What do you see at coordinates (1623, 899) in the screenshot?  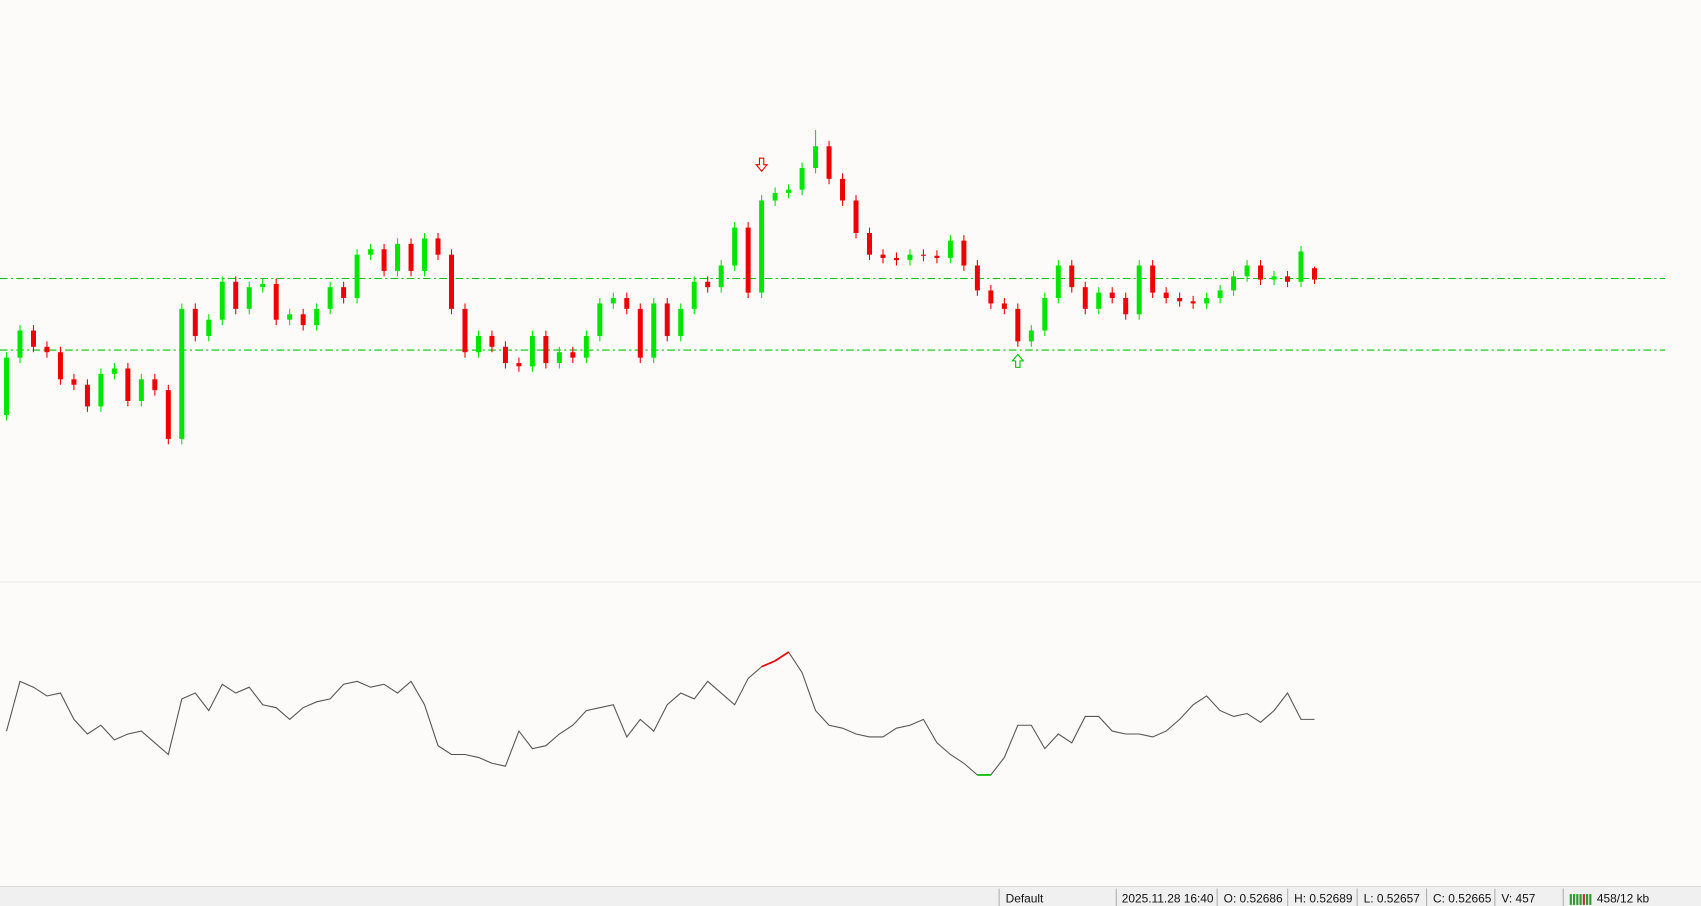 I see `status-traffic: 458/12 kb` at bounding box center [1623, 899].